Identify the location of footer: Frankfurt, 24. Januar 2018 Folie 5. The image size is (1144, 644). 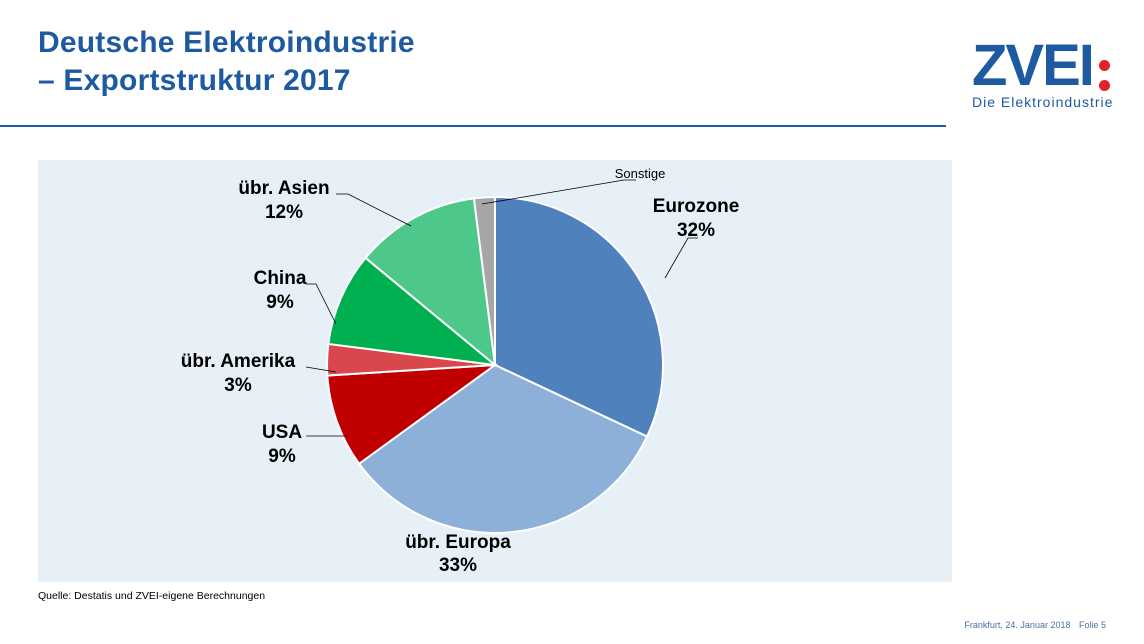
(1032, 625).